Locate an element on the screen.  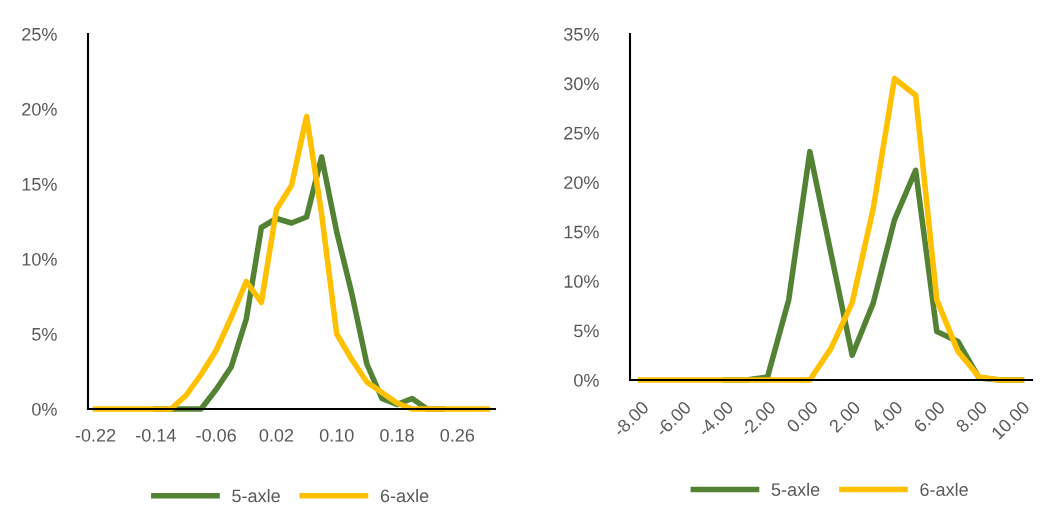
x-tick-label: 6.00 is located at coordinates (929, 417).